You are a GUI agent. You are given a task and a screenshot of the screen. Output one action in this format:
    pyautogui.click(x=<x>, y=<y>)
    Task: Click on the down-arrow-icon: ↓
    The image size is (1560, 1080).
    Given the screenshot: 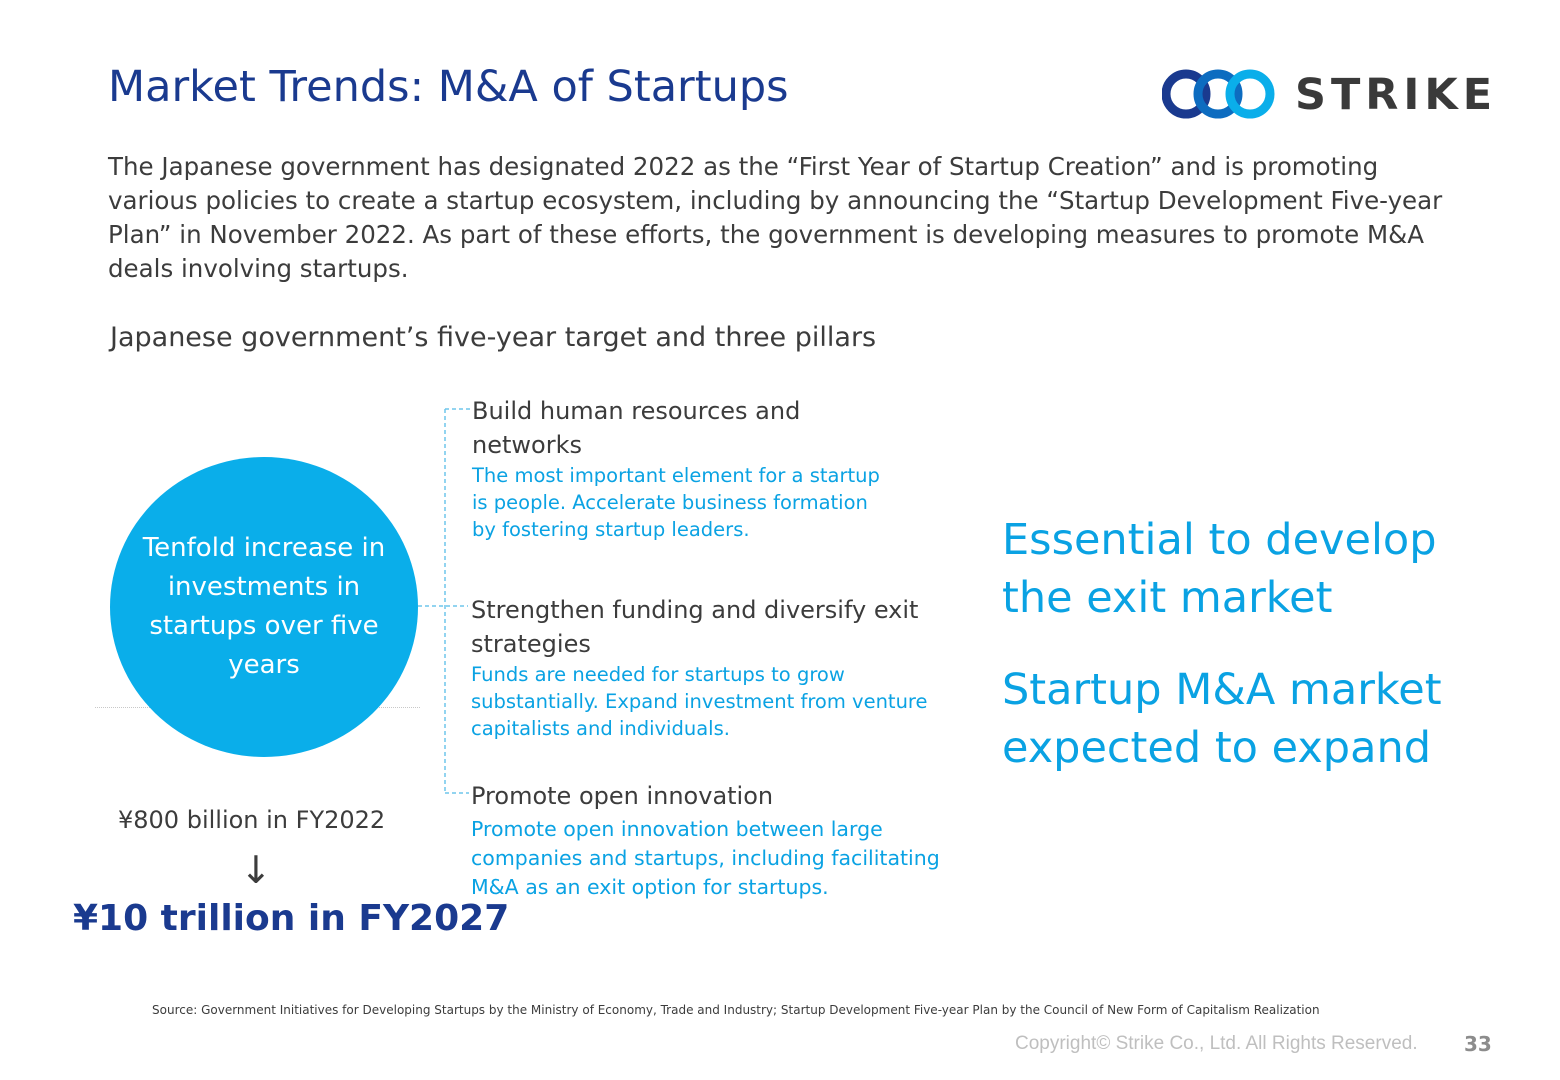 What is the action you would take?
    pyautogui.click(x=256, y=870)
    